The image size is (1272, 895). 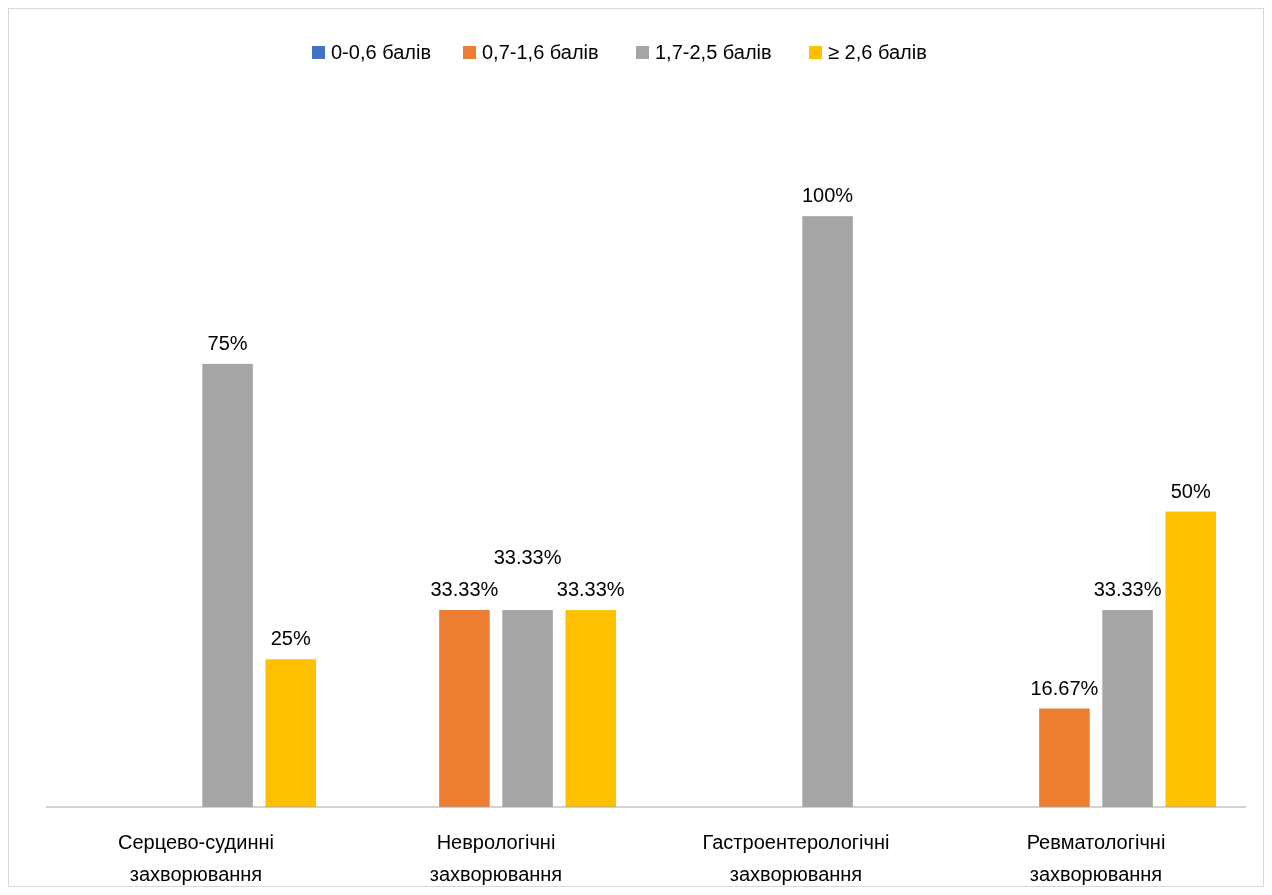 What do you see at coordinates (828, 195) in the screenshot?
I see `data-label: 100%` at bounding box center [828, 195].